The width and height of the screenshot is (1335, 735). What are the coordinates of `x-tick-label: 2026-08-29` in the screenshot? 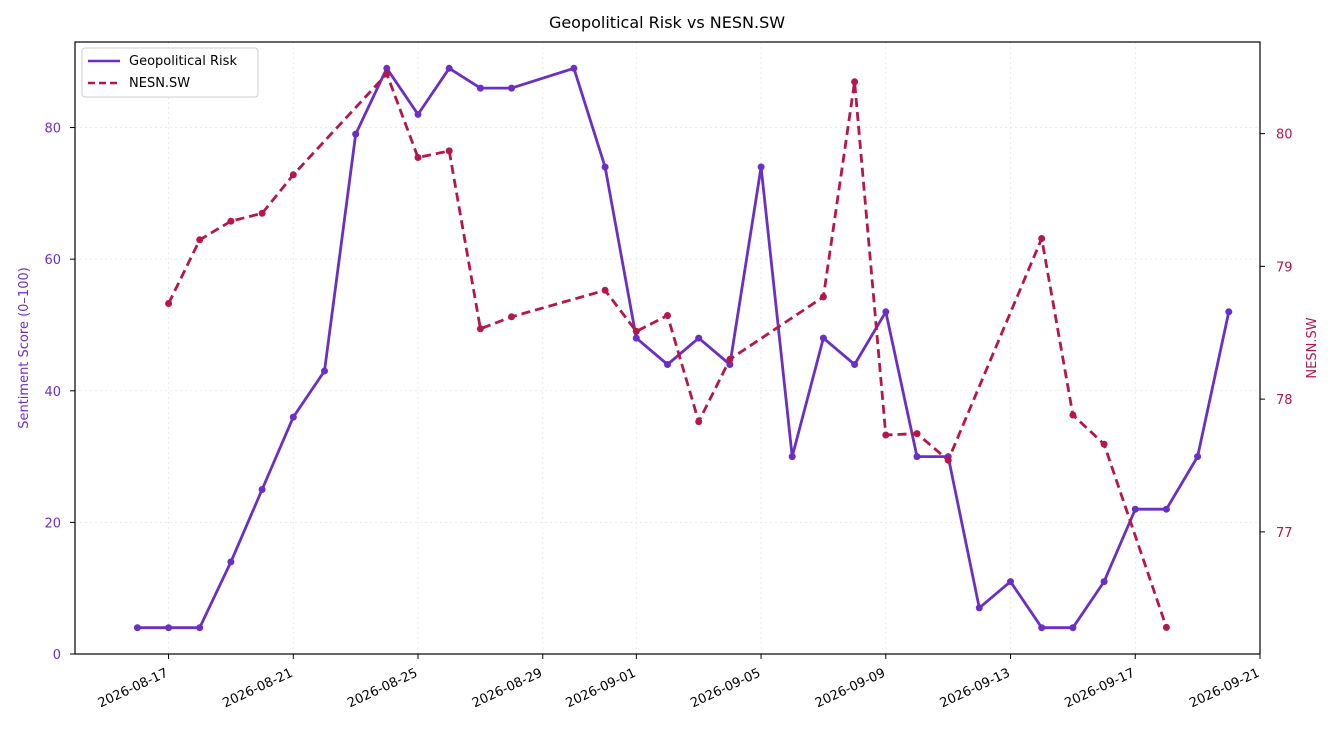 It's located at (507, 689).